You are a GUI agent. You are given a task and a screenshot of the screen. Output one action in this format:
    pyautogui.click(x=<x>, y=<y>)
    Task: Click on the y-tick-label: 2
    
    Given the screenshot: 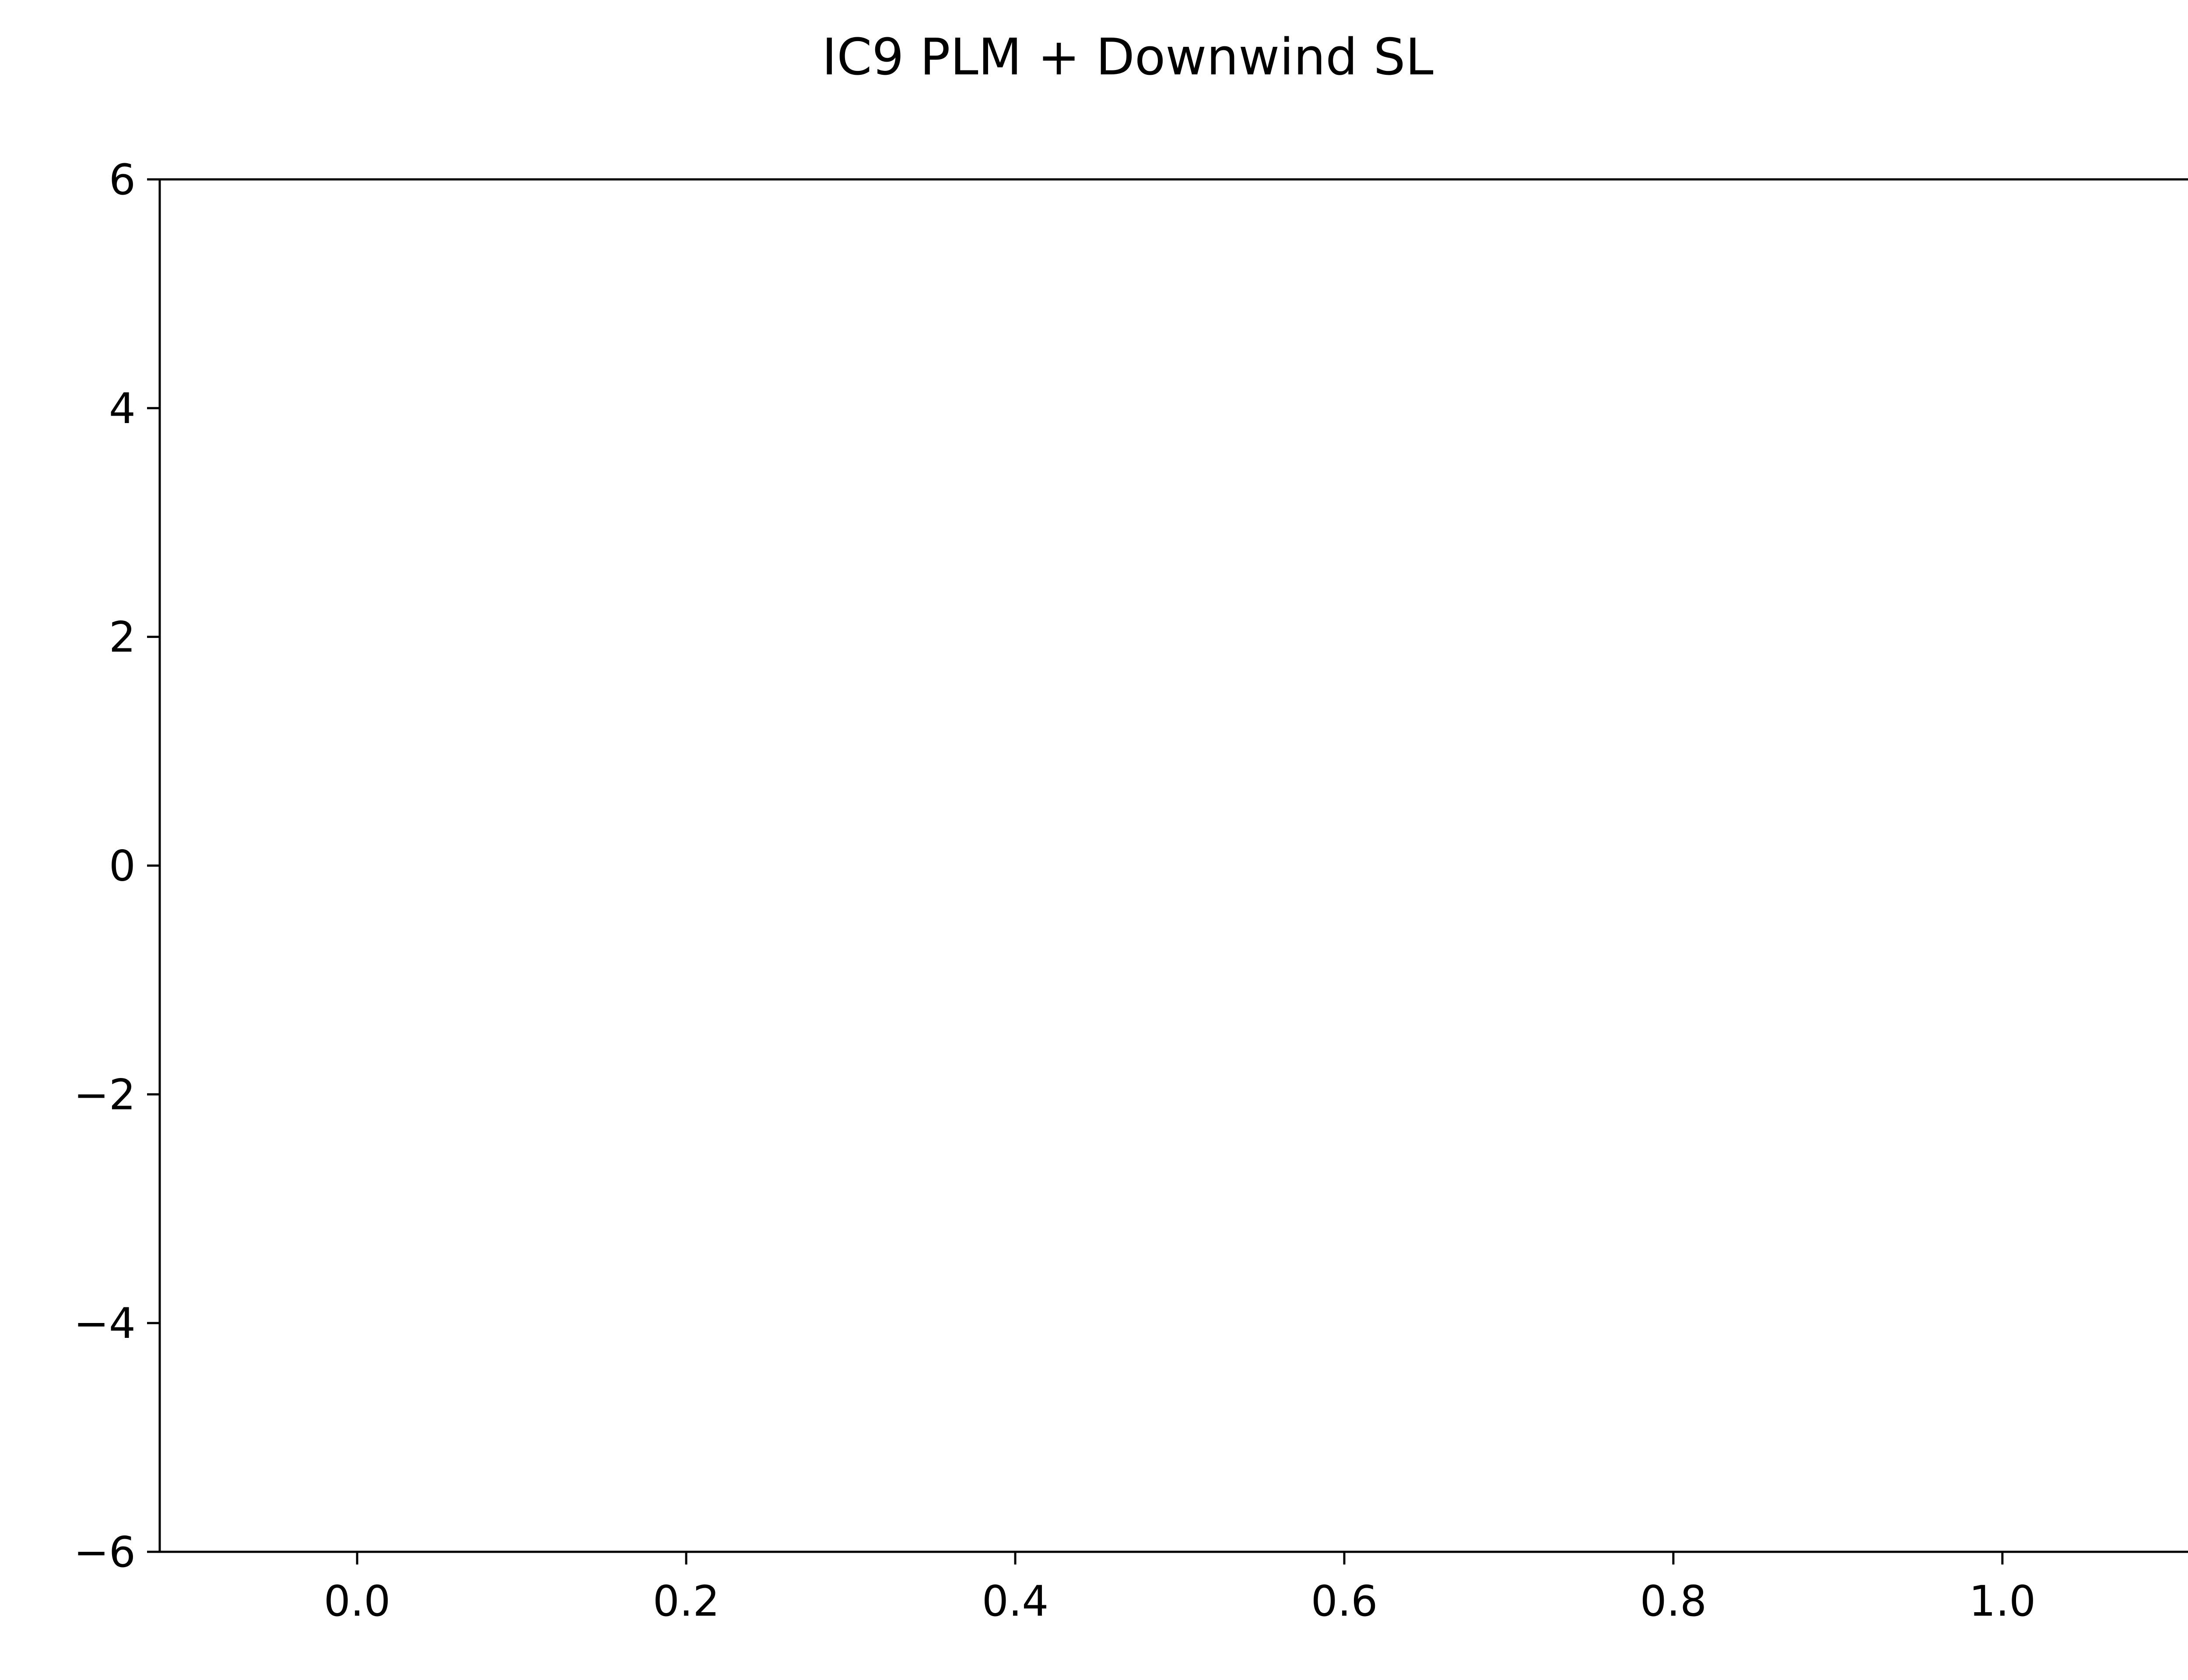 What is the action you would take?
    pyautogui.click(x=123, y=637)
    